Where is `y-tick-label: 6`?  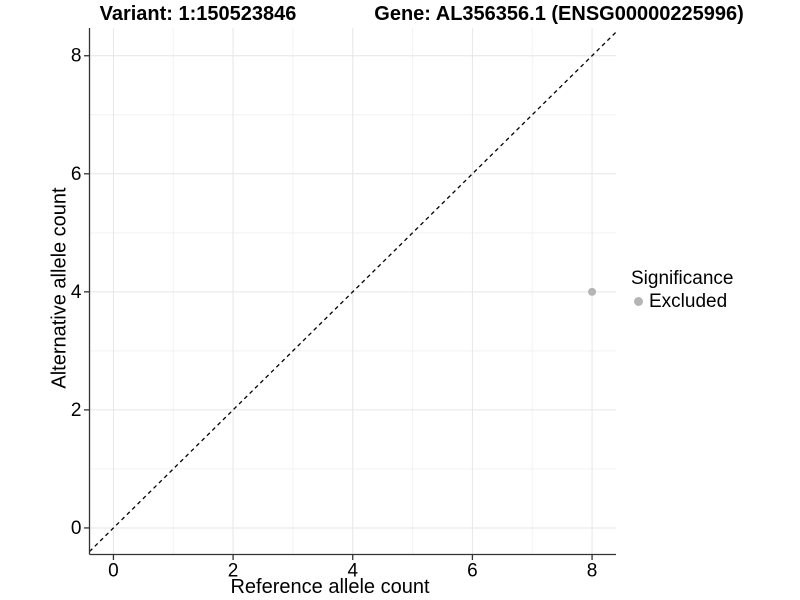
y-tick-label: 6 is located at coordinates (76, 174).